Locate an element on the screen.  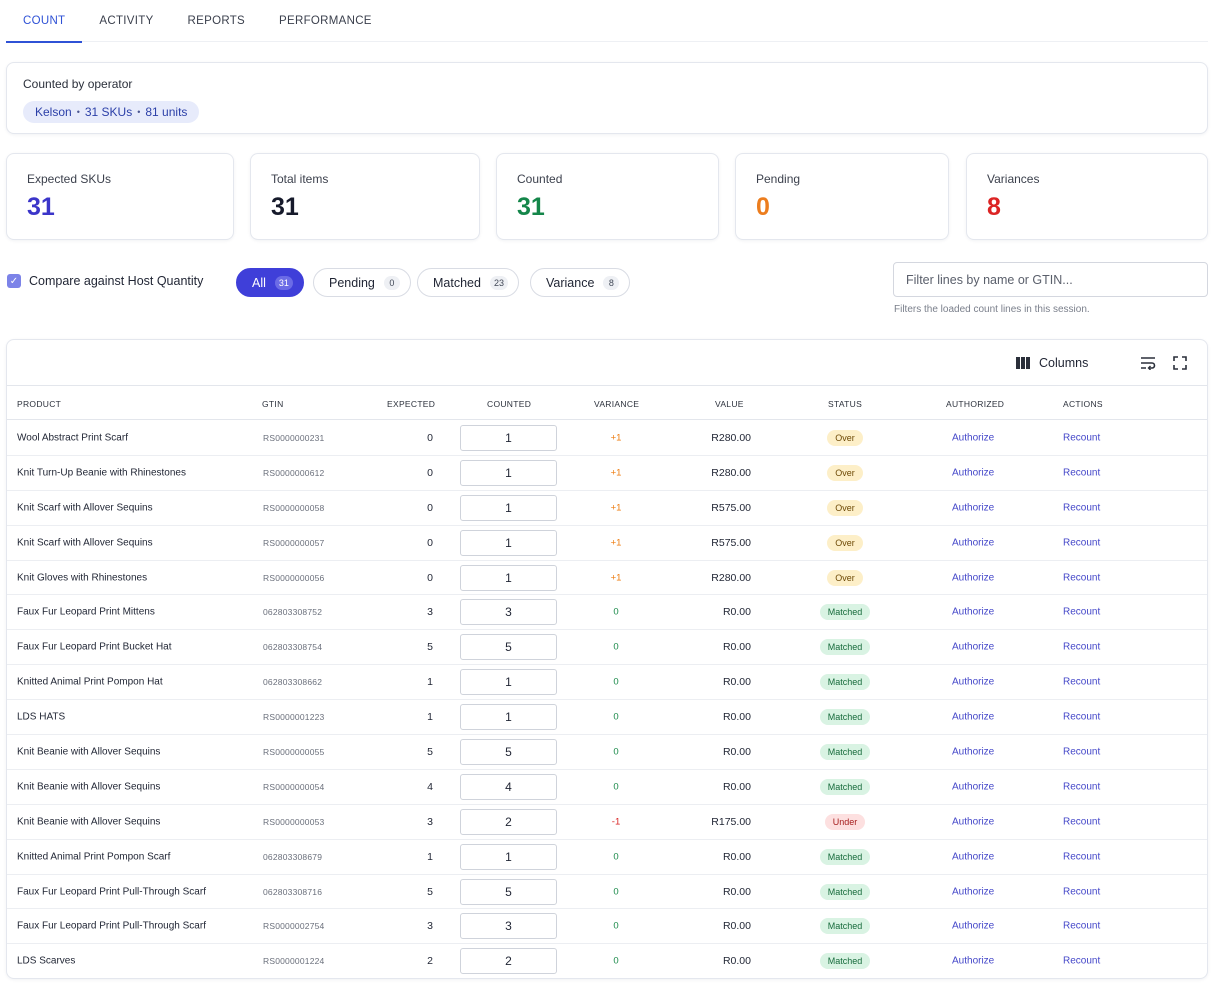
tab-activity: ACTIVITY is located at coordinates (126, 21).